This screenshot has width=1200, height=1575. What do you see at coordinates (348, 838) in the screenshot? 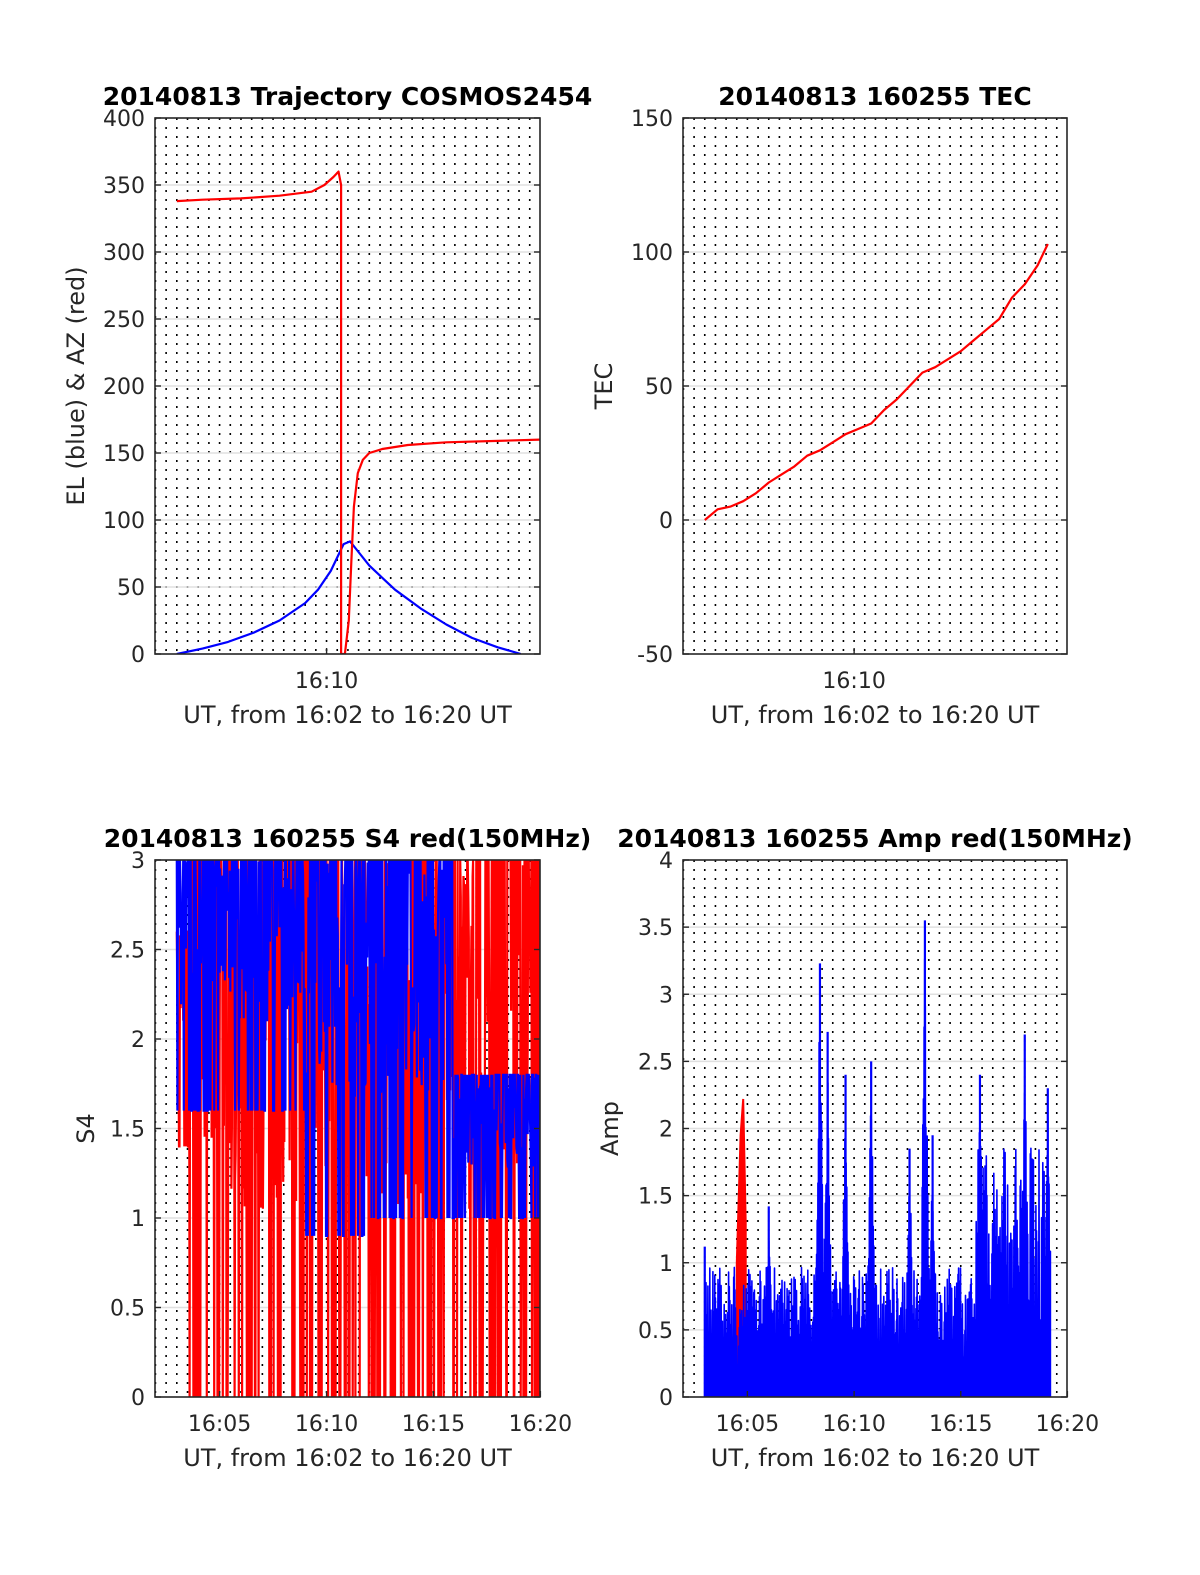
I see `chart-title: 20140813 160255 S4 red(150MHz)` at bounding box center [348, 838].